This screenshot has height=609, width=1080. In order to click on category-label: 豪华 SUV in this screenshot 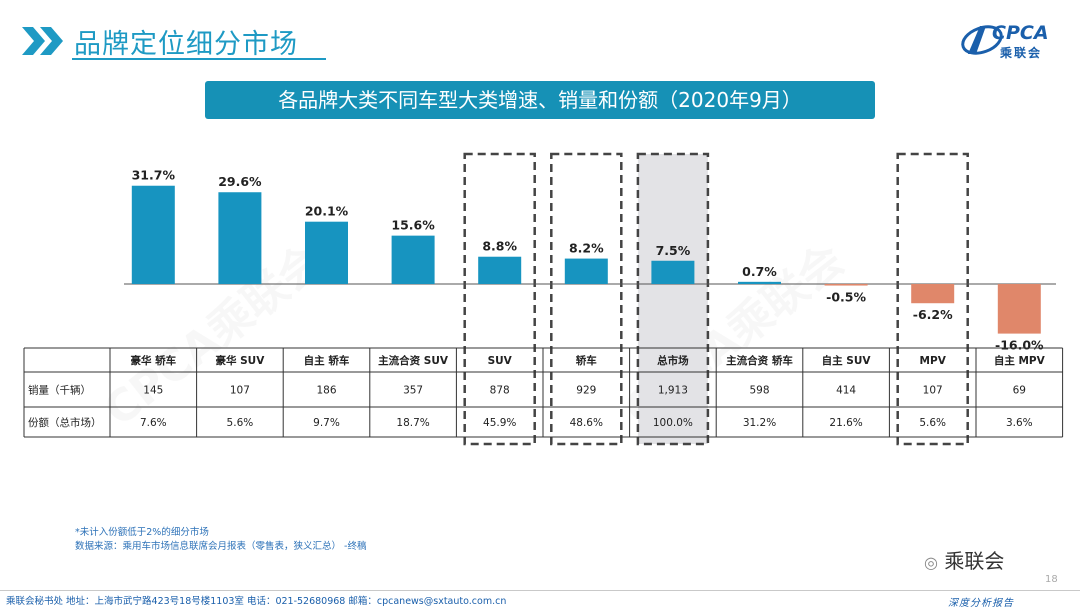, I will do `click(240, 360)`.